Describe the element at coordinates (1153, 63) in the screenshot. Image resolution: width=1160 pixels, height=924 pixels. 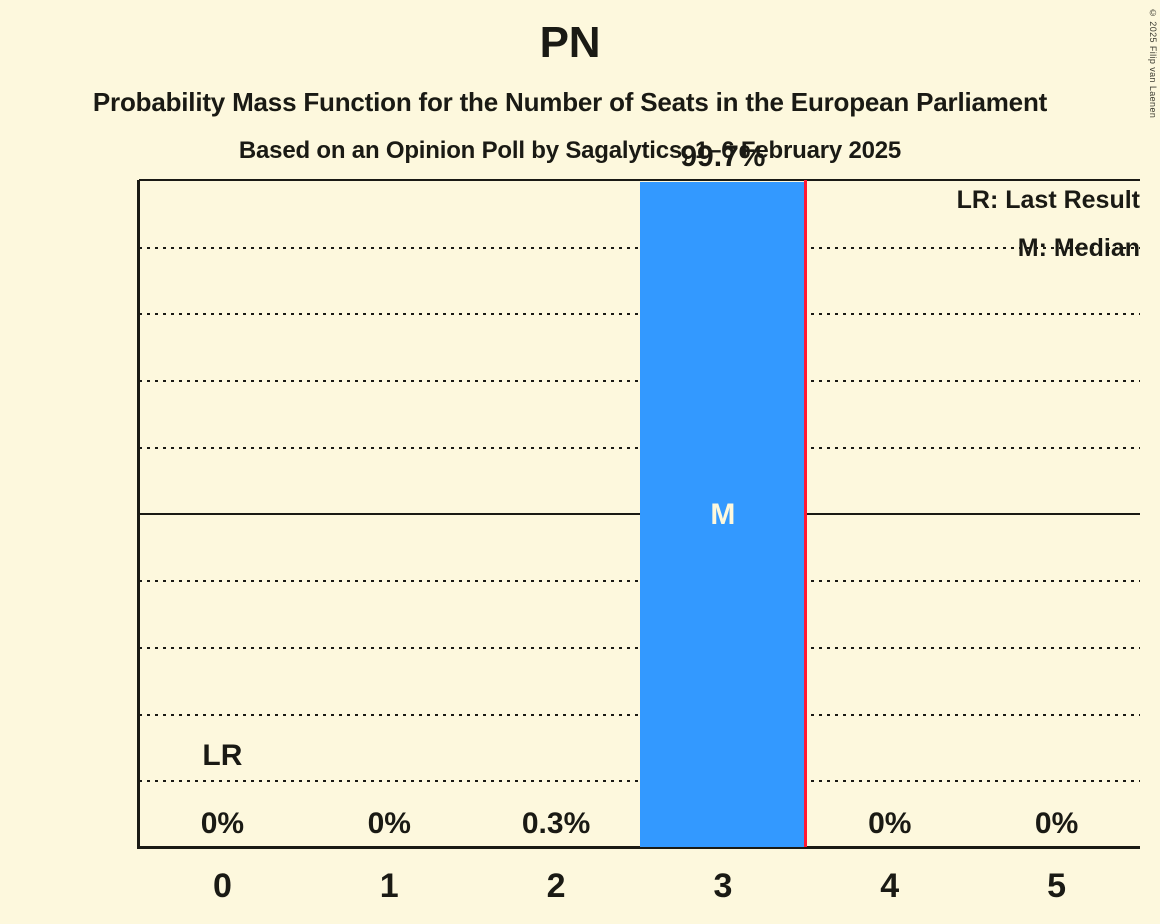
I see `copyright-notice: © 2025 Filip van Laenen` at that location.